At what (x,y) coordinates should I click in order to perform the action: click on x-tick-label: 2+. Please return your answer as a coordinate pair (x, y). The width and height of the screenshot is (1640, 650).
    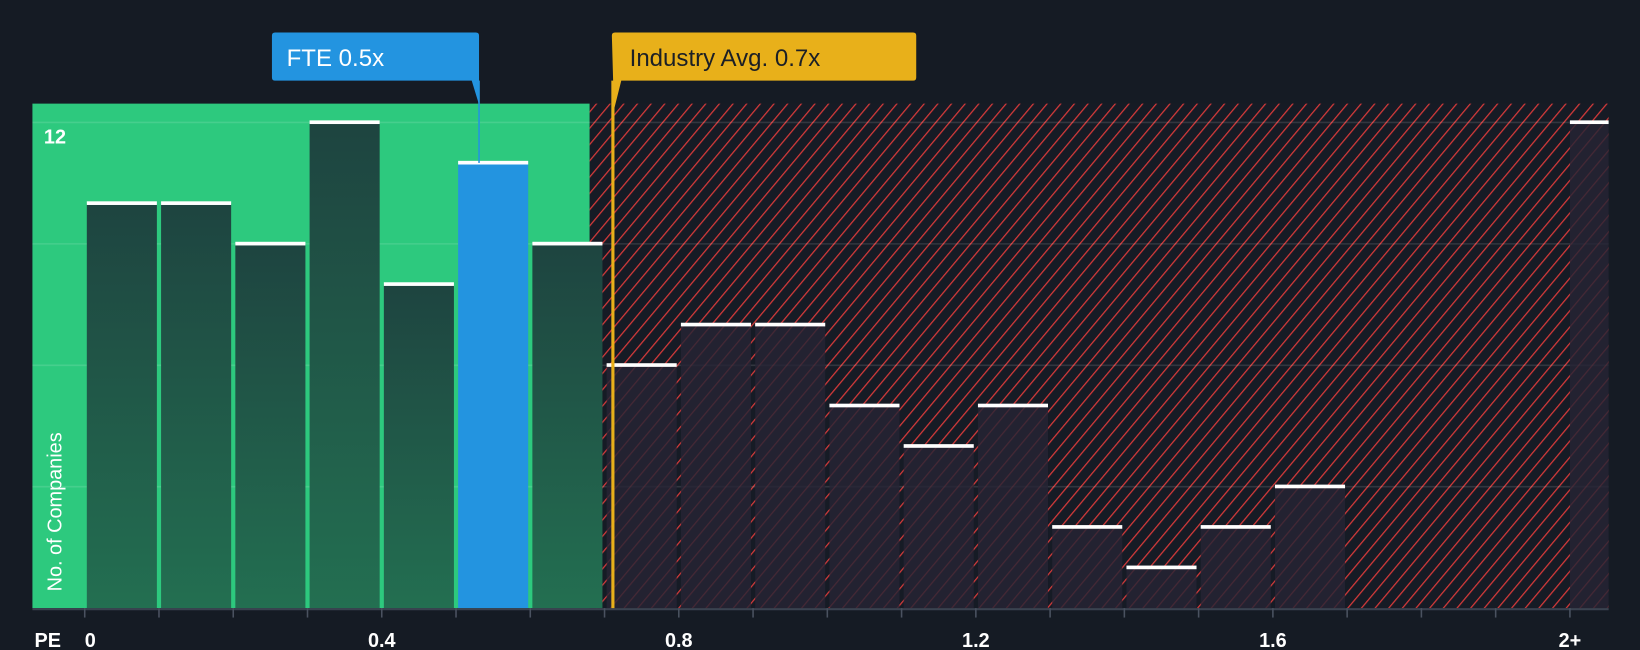
    Looking at the image, I should click on (1570, 640).